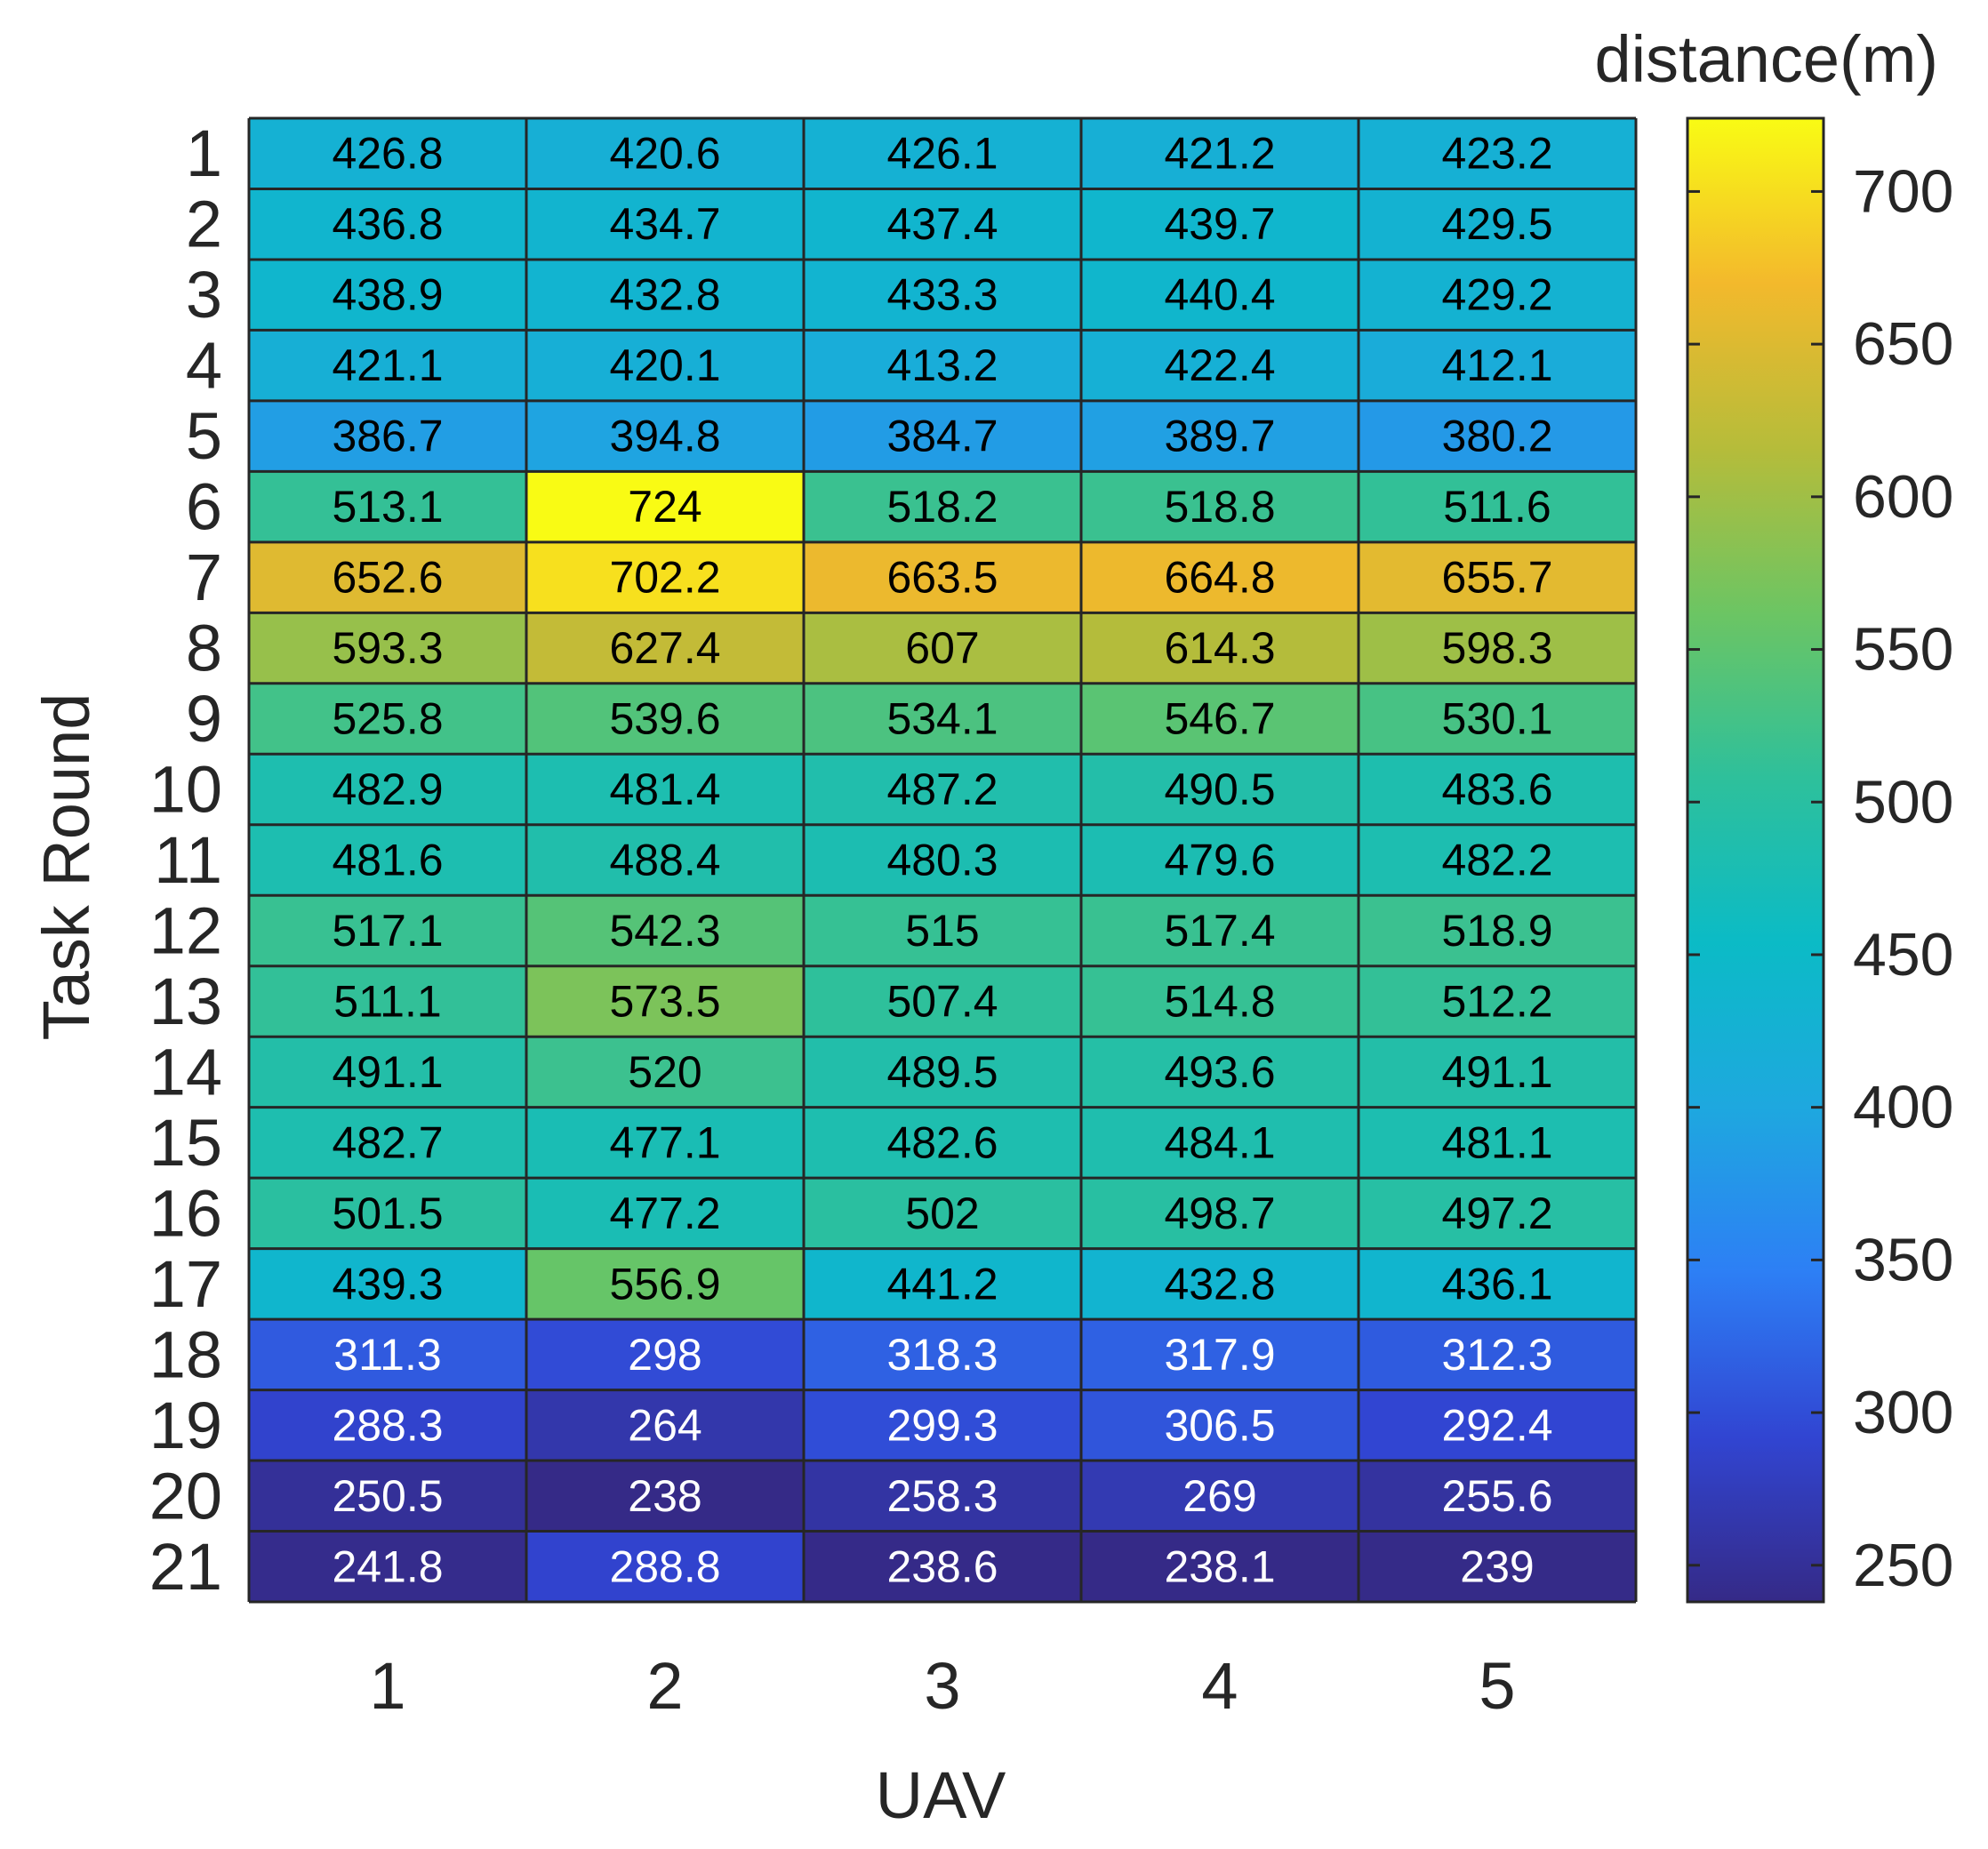 The height and width of the screenshot is (1849, 1988). I want to click on cell-value-label: 264, so click(664, 1425).